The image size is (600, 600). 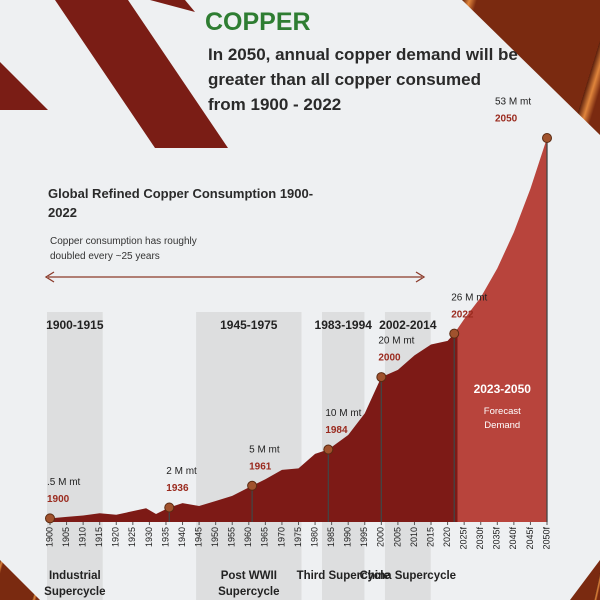 What do you see at coordinates (260, 466) in the screenshot?
I see `annotation-year: 1961` at bounding box center [260, 466].